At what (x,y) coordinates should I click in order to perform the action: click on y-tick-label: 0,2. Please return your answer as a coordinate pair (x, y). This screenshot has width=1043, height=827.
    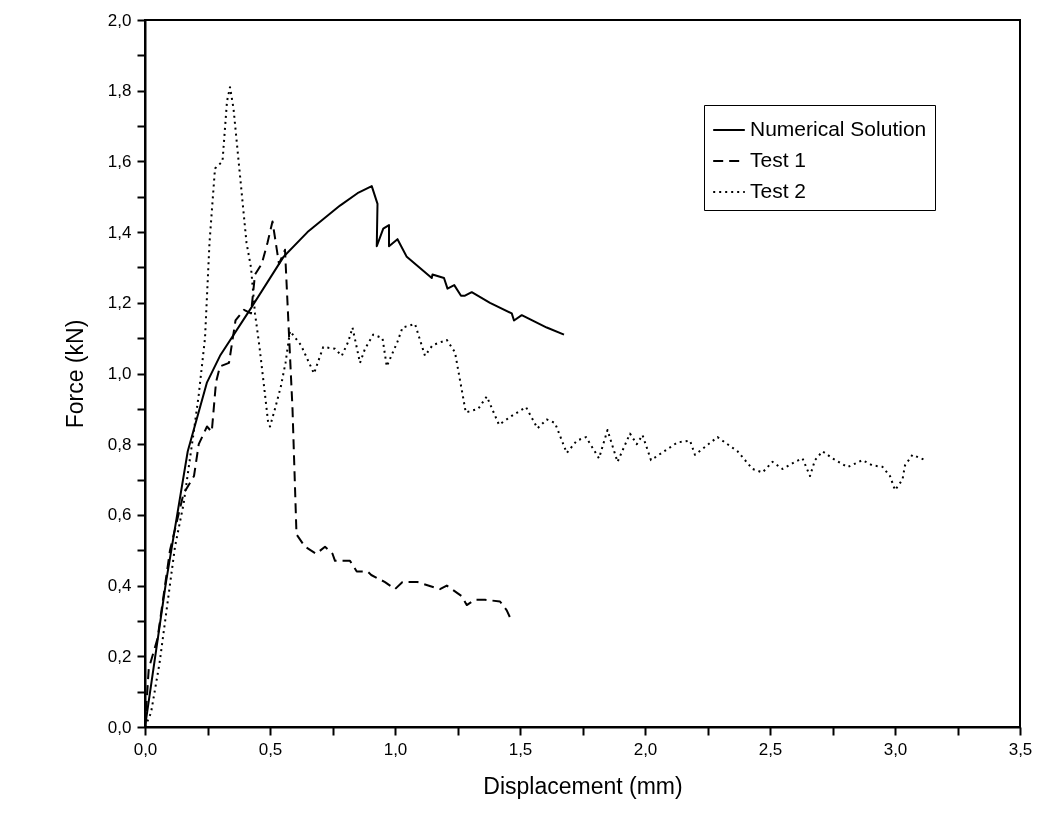
    Looking at the image, I should click on (119, 656).